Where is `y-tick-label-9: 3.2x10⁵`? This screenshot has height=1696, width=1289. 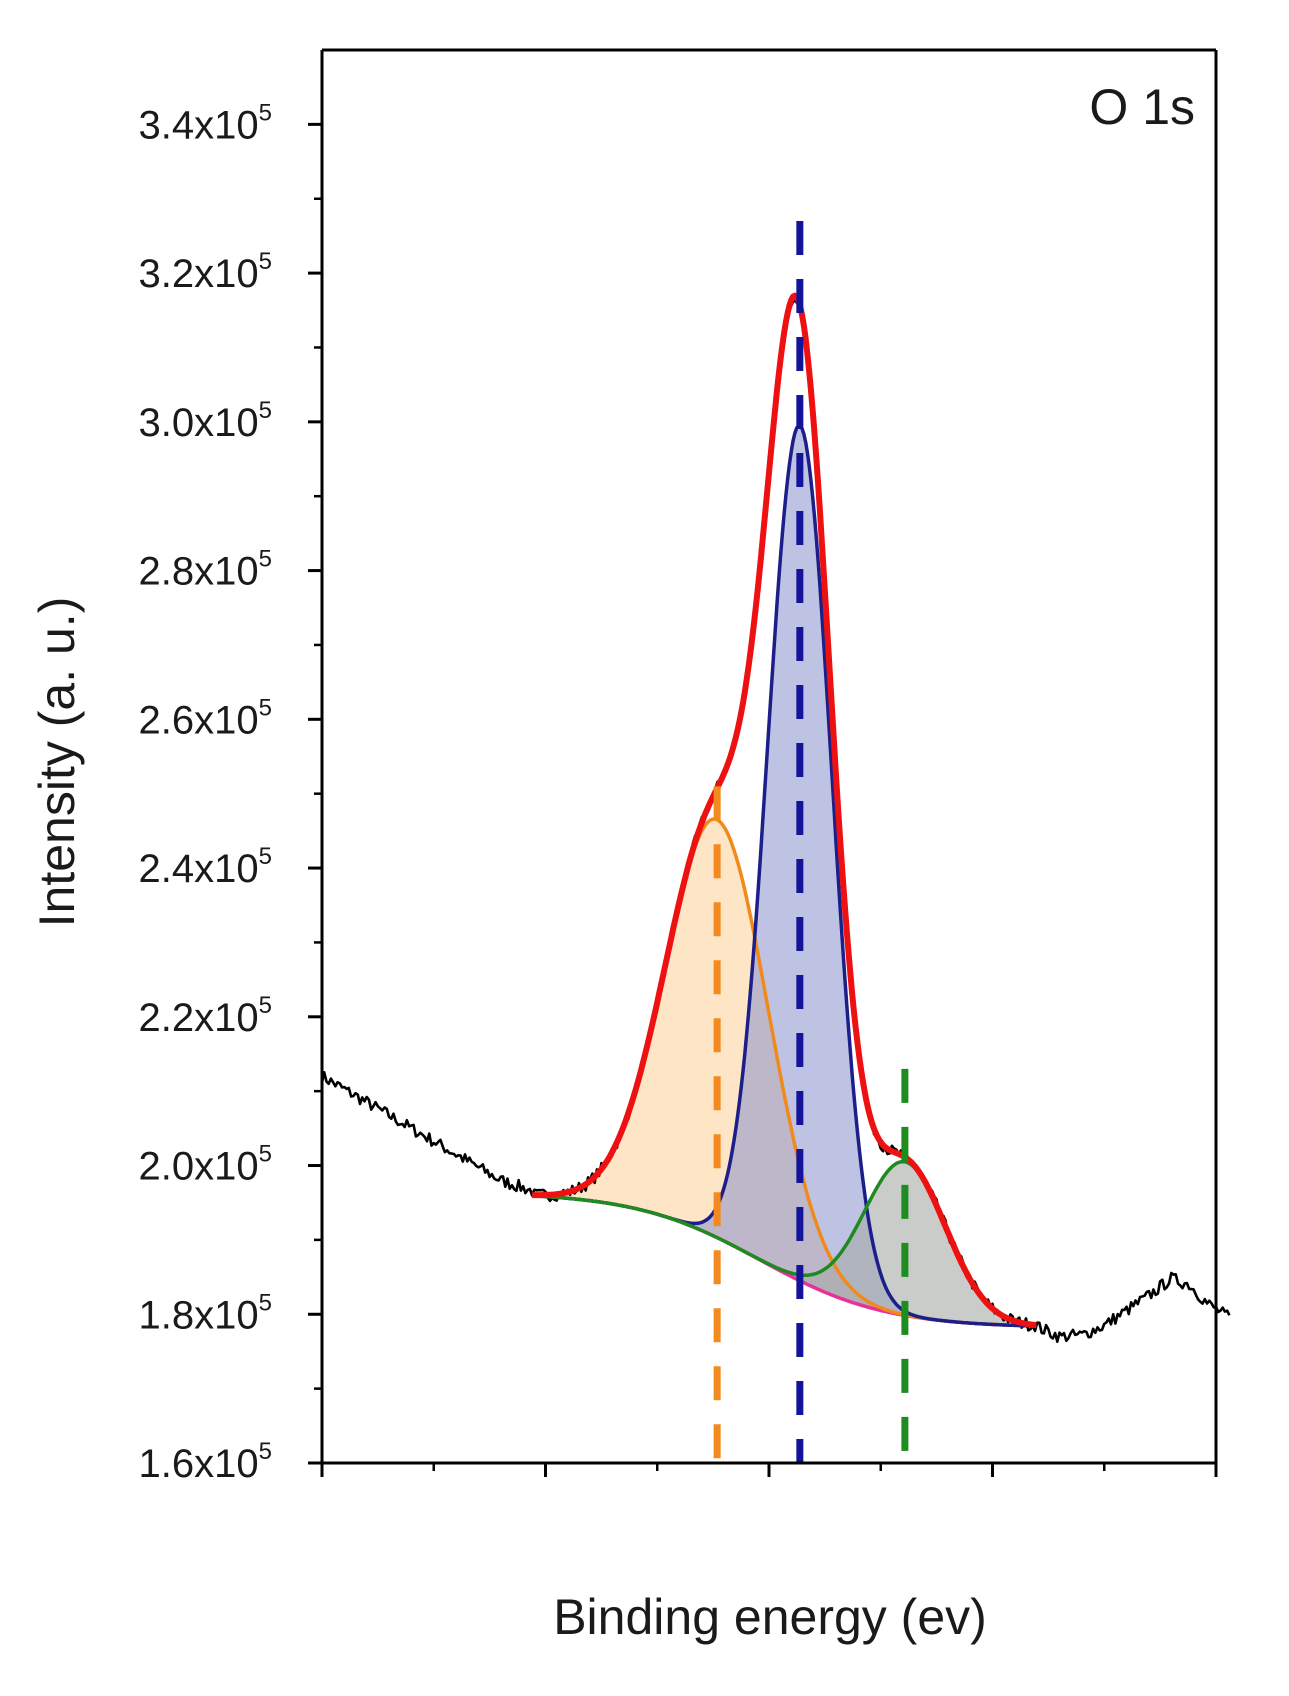 y-tick-label-9: 3.2x10⁵ is located at coordinates (205, 272).